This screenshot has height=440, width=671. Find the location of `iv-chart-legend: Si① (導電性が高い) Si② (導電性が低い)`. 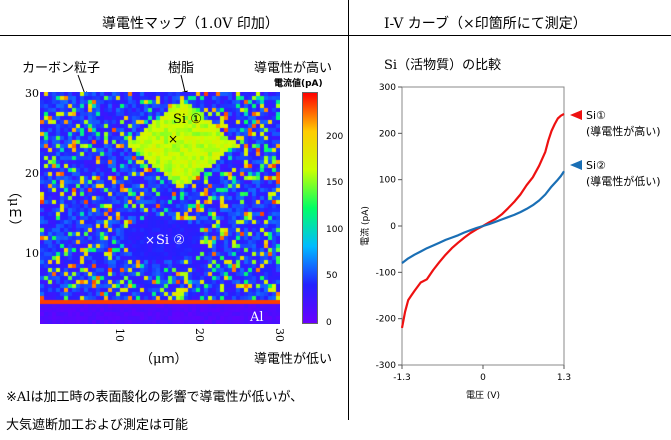

iv-chart-legend: Si① (導電性が高い) Si② (導電性が低い) is located at coordinates (615, 148).